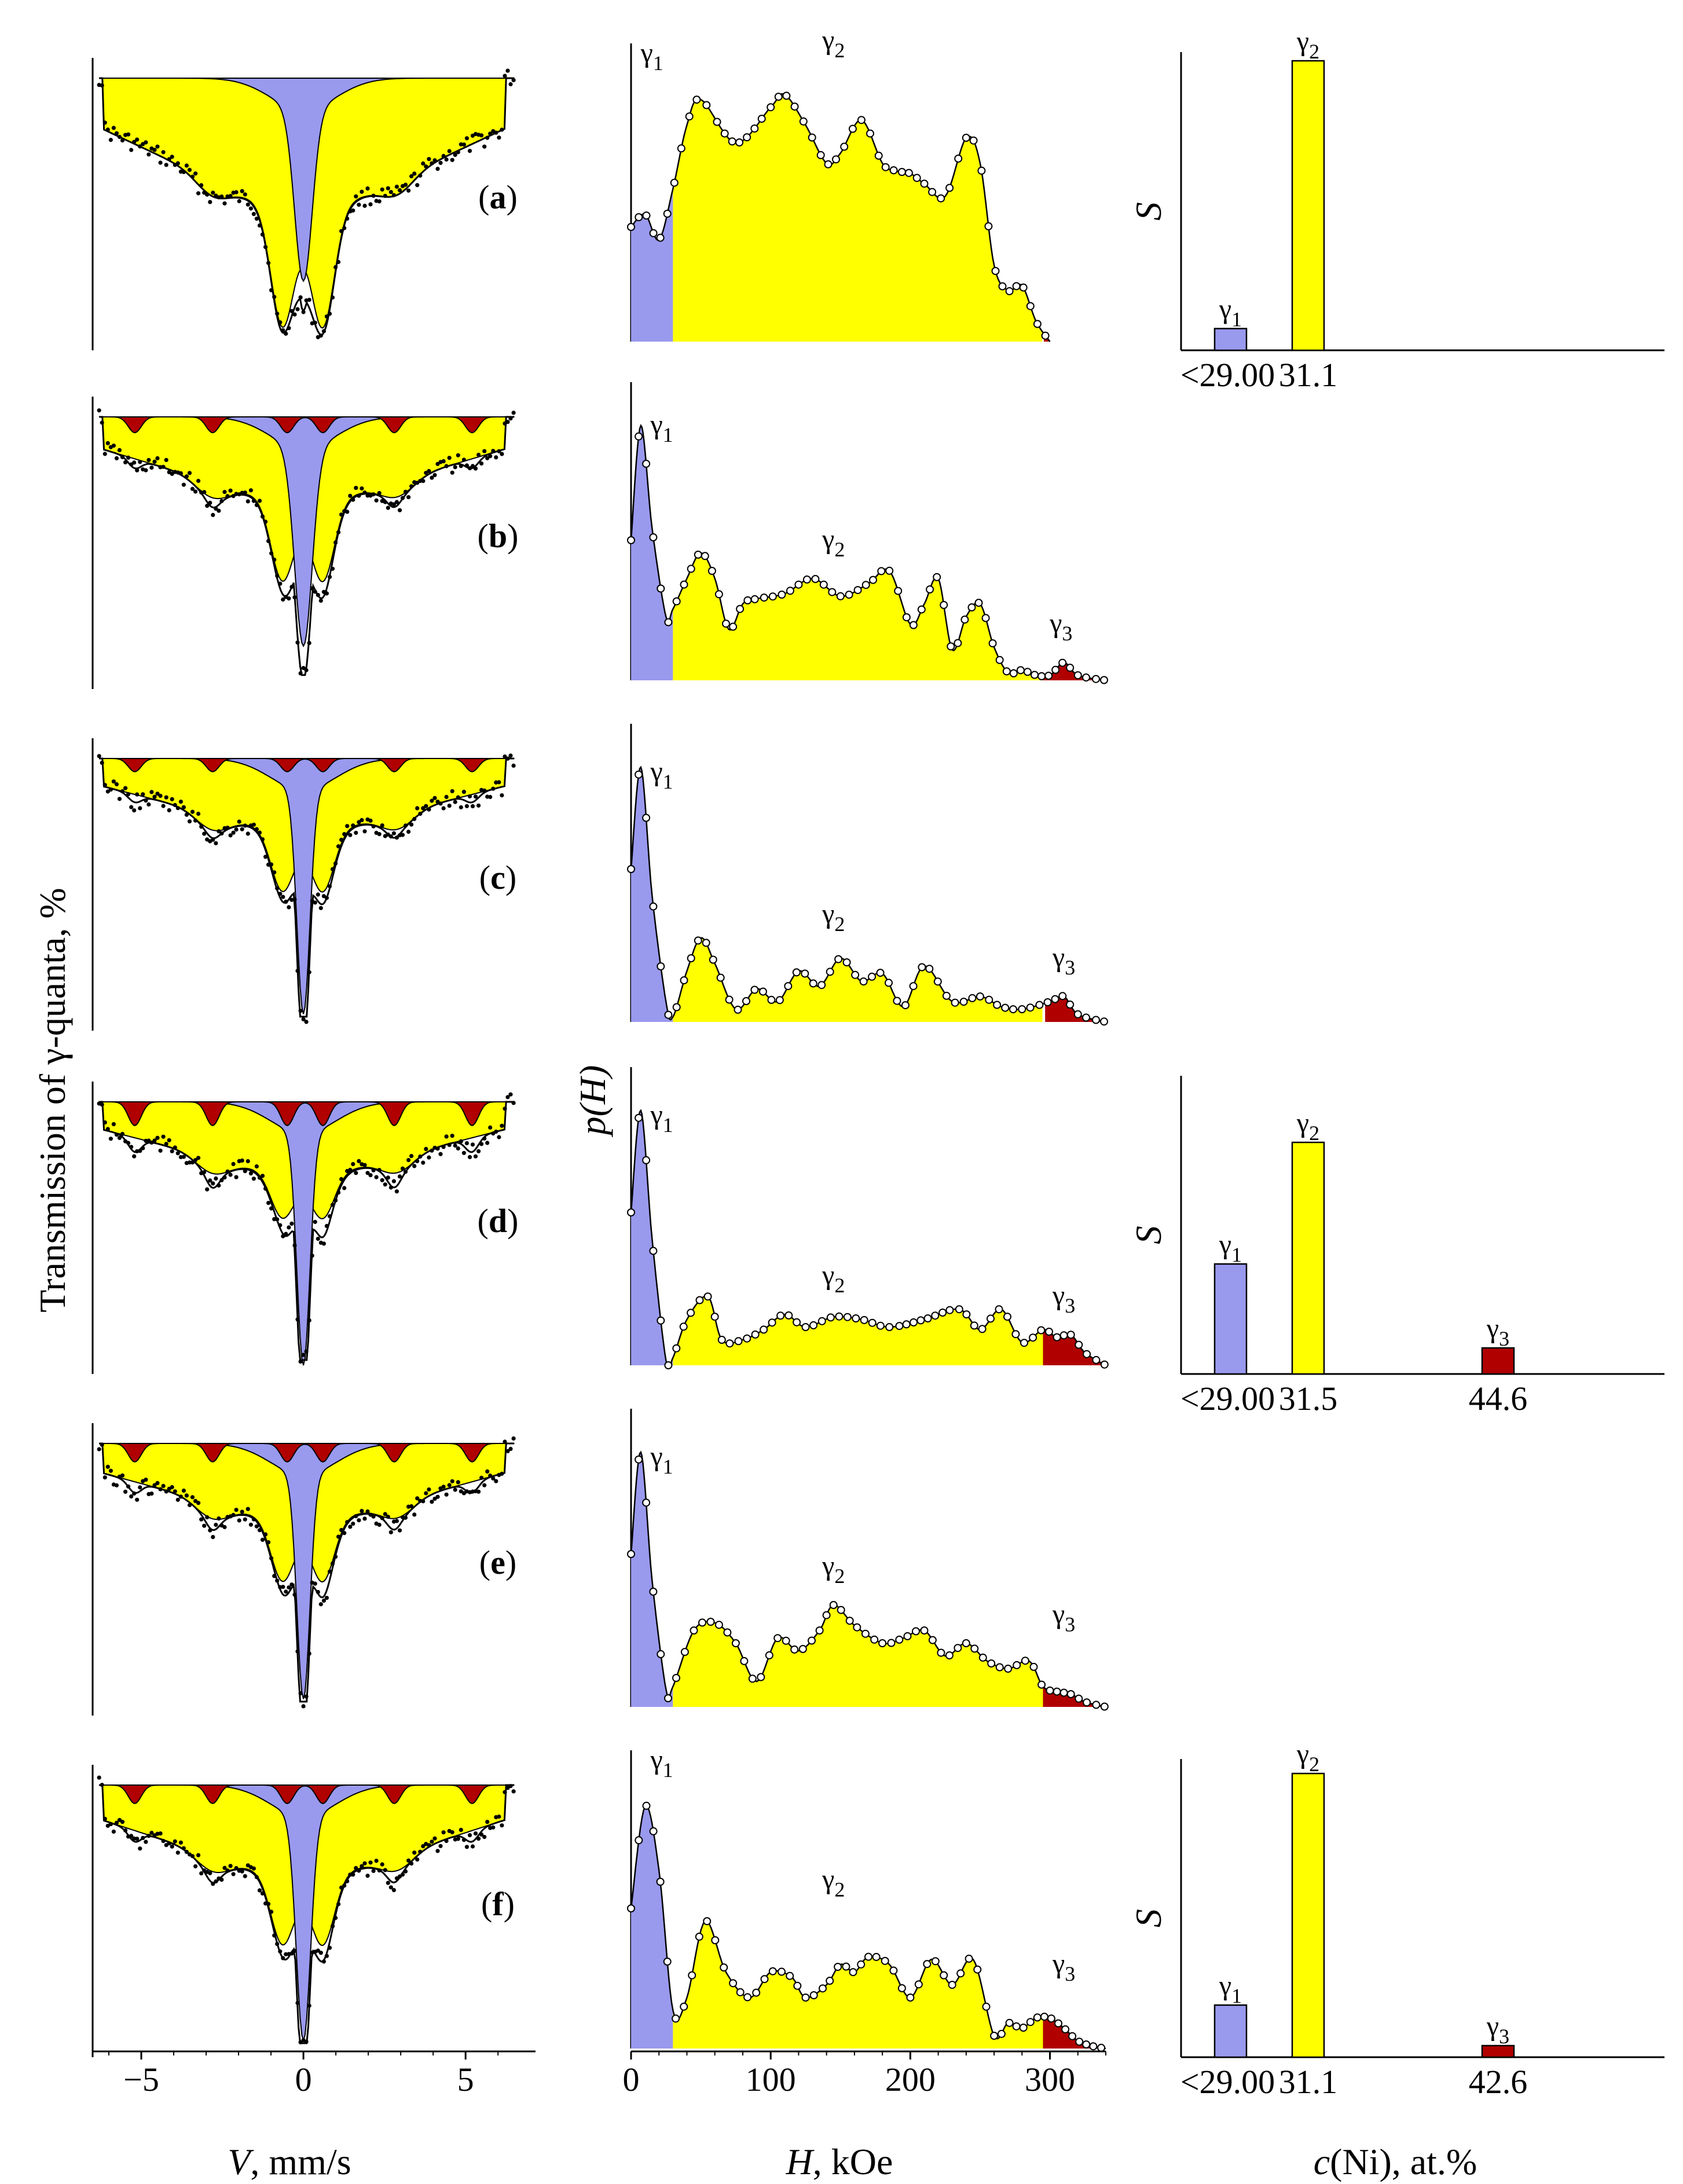 Image resolution: width=1683 pixels, height=2184 pixels. What do you see at coordinates (1230, 312) in the screenshot?
I see `bar-gamma1-label-a: γ1` at bounding box center [1230, 312].